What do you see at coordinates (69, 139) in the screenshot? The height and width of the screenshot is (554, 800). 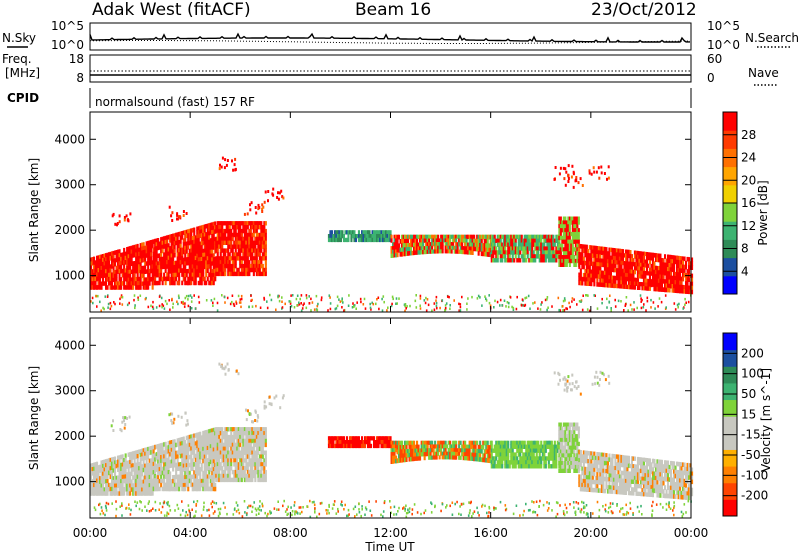 I see `power-ytick-label: 4000` at bounding box center [69, 139].